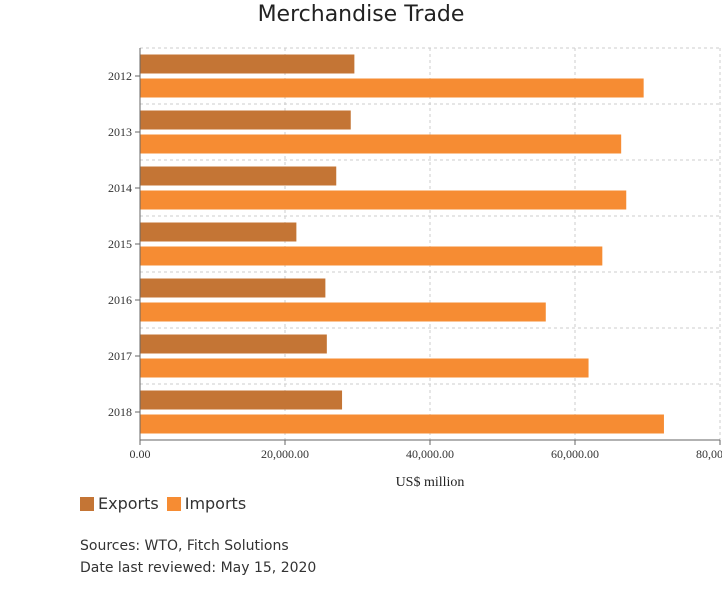 Image resolution: width=722 pixels, height=598 pixels. What do you see at coordinates (430, 482) in the screenshot?
I see `x-axis-label: US$ million` at bounding box center [430, 482].